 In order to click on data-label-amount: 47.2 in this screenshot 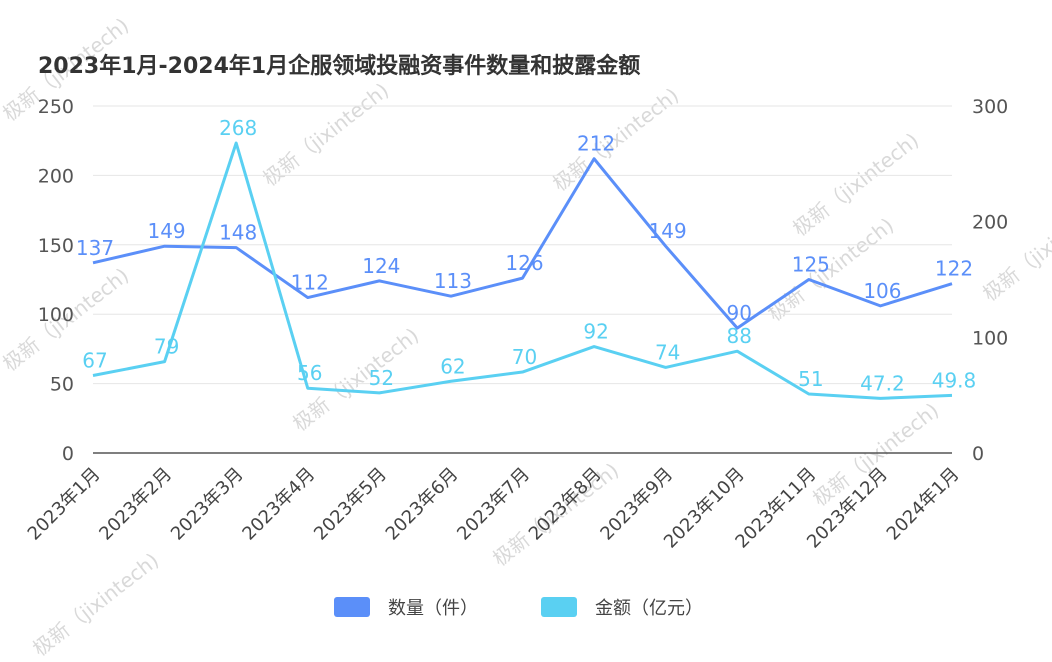, I will do `click(882, 383)`.